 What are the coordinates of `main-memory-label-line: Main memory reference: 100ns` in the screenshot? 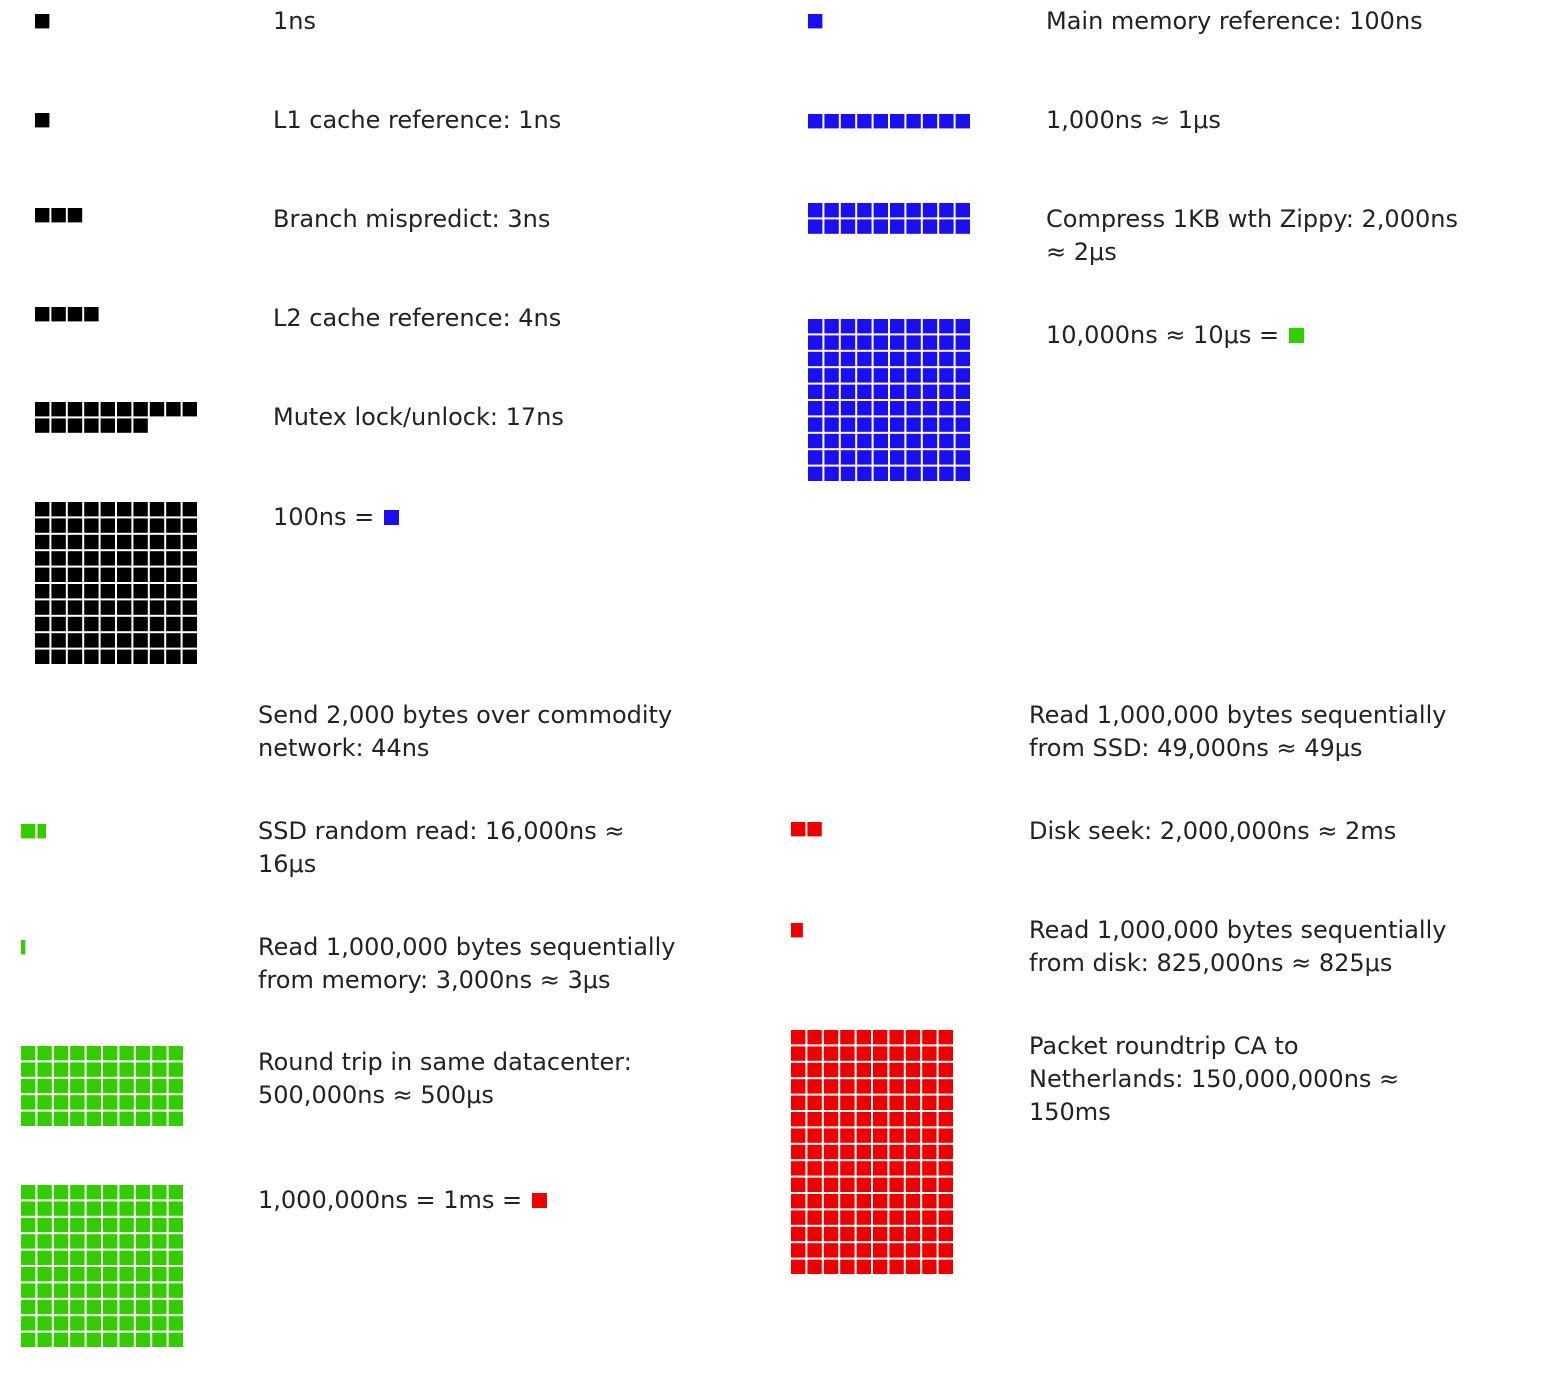 It's located at (1234, 21).